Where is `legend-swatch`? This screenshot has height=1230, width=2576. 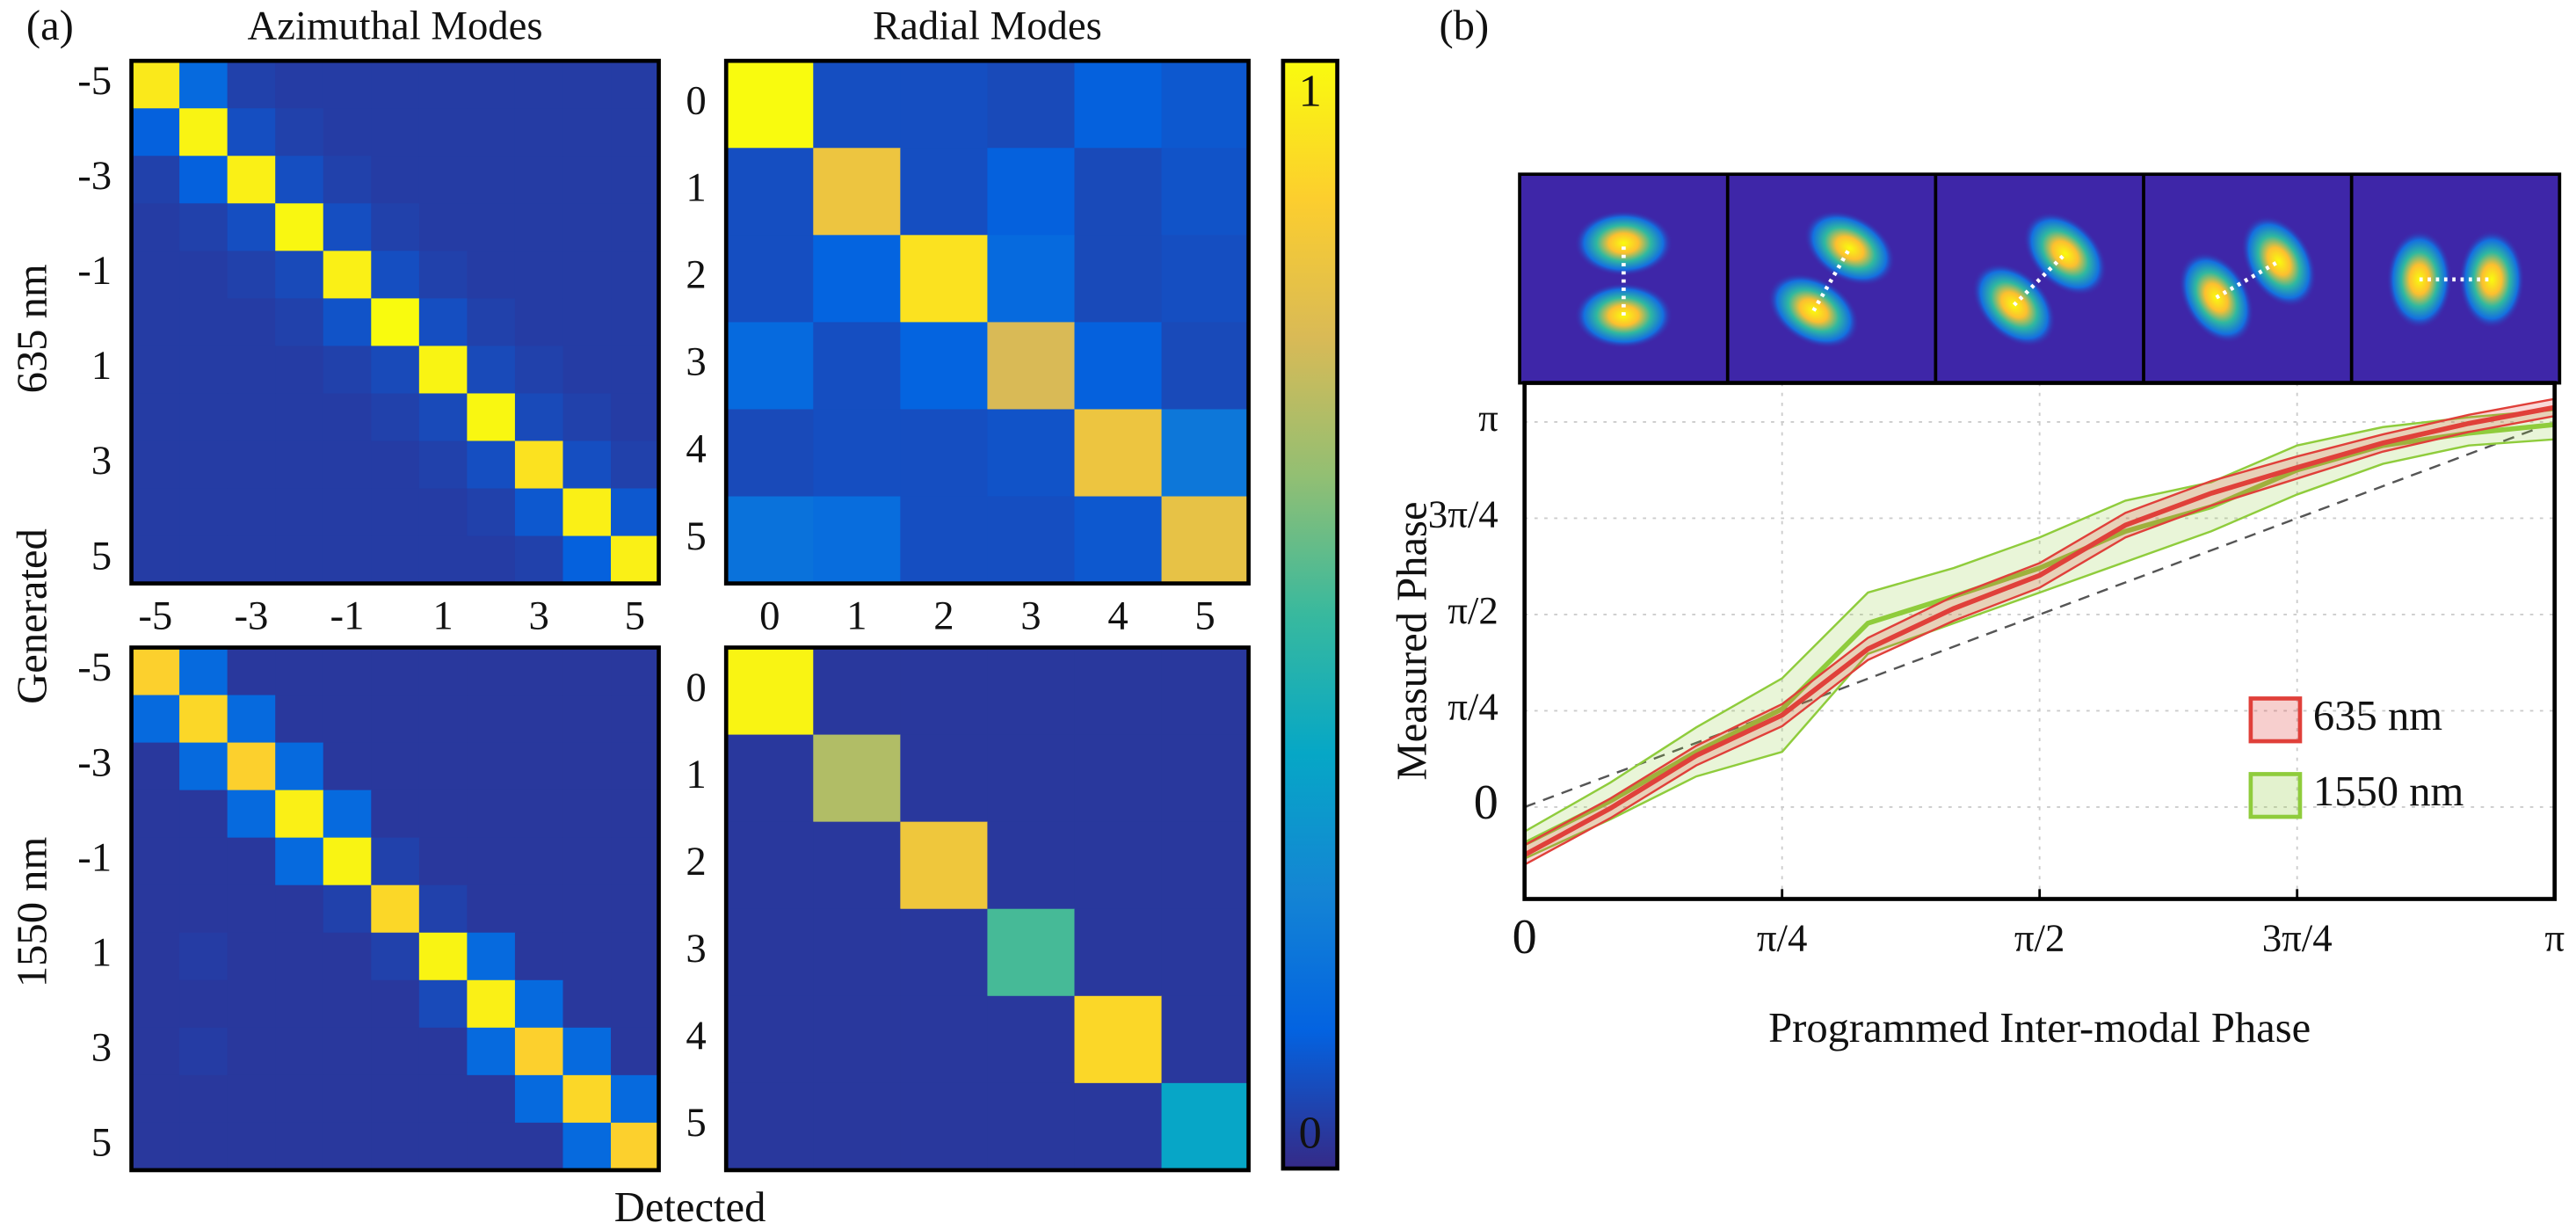 legend-swatch is located at coordinates (2275, 796).